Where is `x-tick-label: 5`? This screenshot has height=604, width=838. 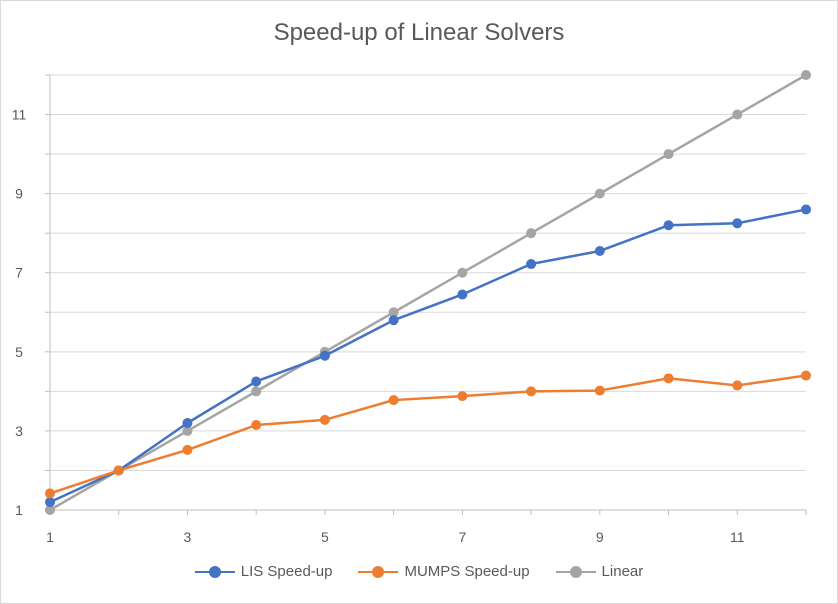
x-tick-label: 5 is located at coordinates (325, 537).